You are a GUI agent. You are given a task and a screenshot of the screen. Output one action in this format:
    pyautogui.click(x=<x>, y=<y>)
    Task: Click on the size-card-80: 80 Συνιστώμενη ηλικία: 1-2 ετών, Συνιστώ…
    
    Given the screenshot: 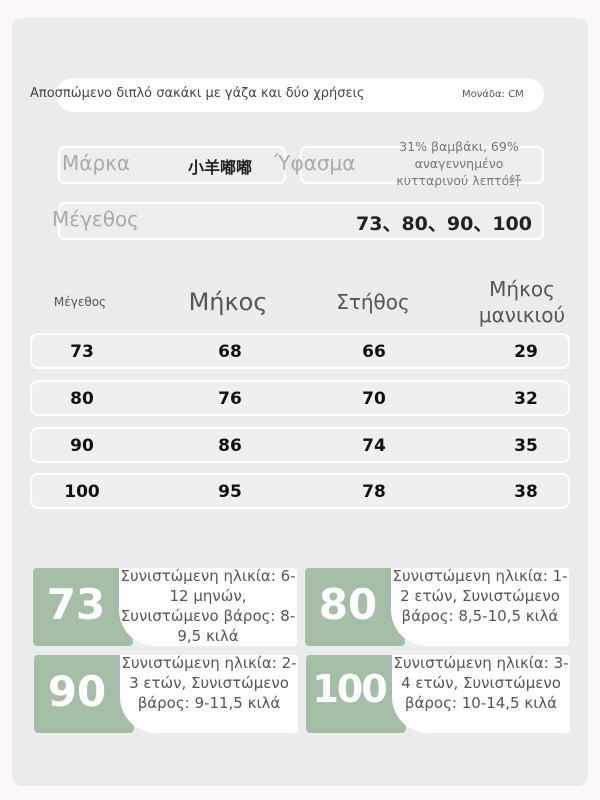 What is the action you would take?
    pyautogui.click(x=437, y=606)
    